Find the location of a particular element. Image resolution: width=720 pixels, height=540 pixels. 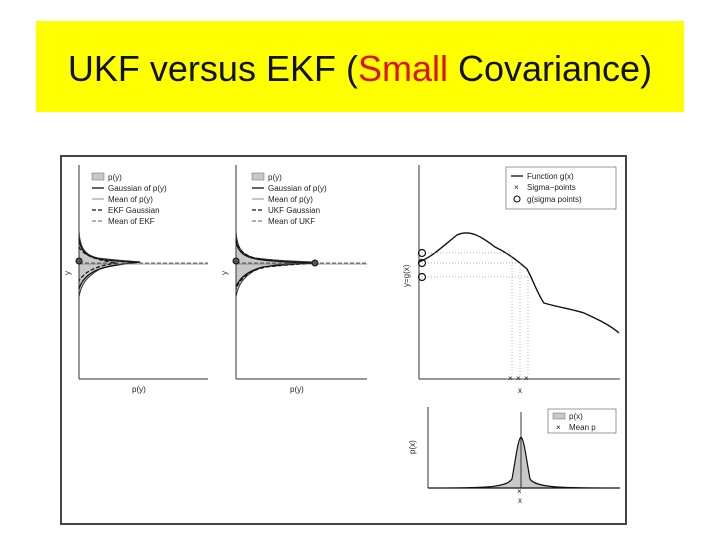

func-legend-swatch-sigma: × is located at coordinates (516, 187).